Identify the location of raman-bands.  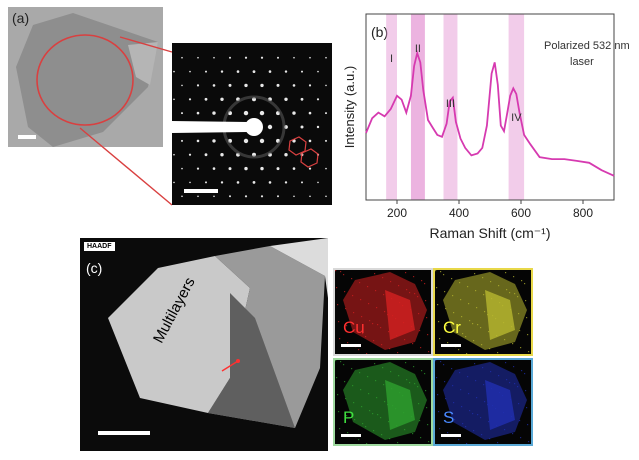
(455, 107).